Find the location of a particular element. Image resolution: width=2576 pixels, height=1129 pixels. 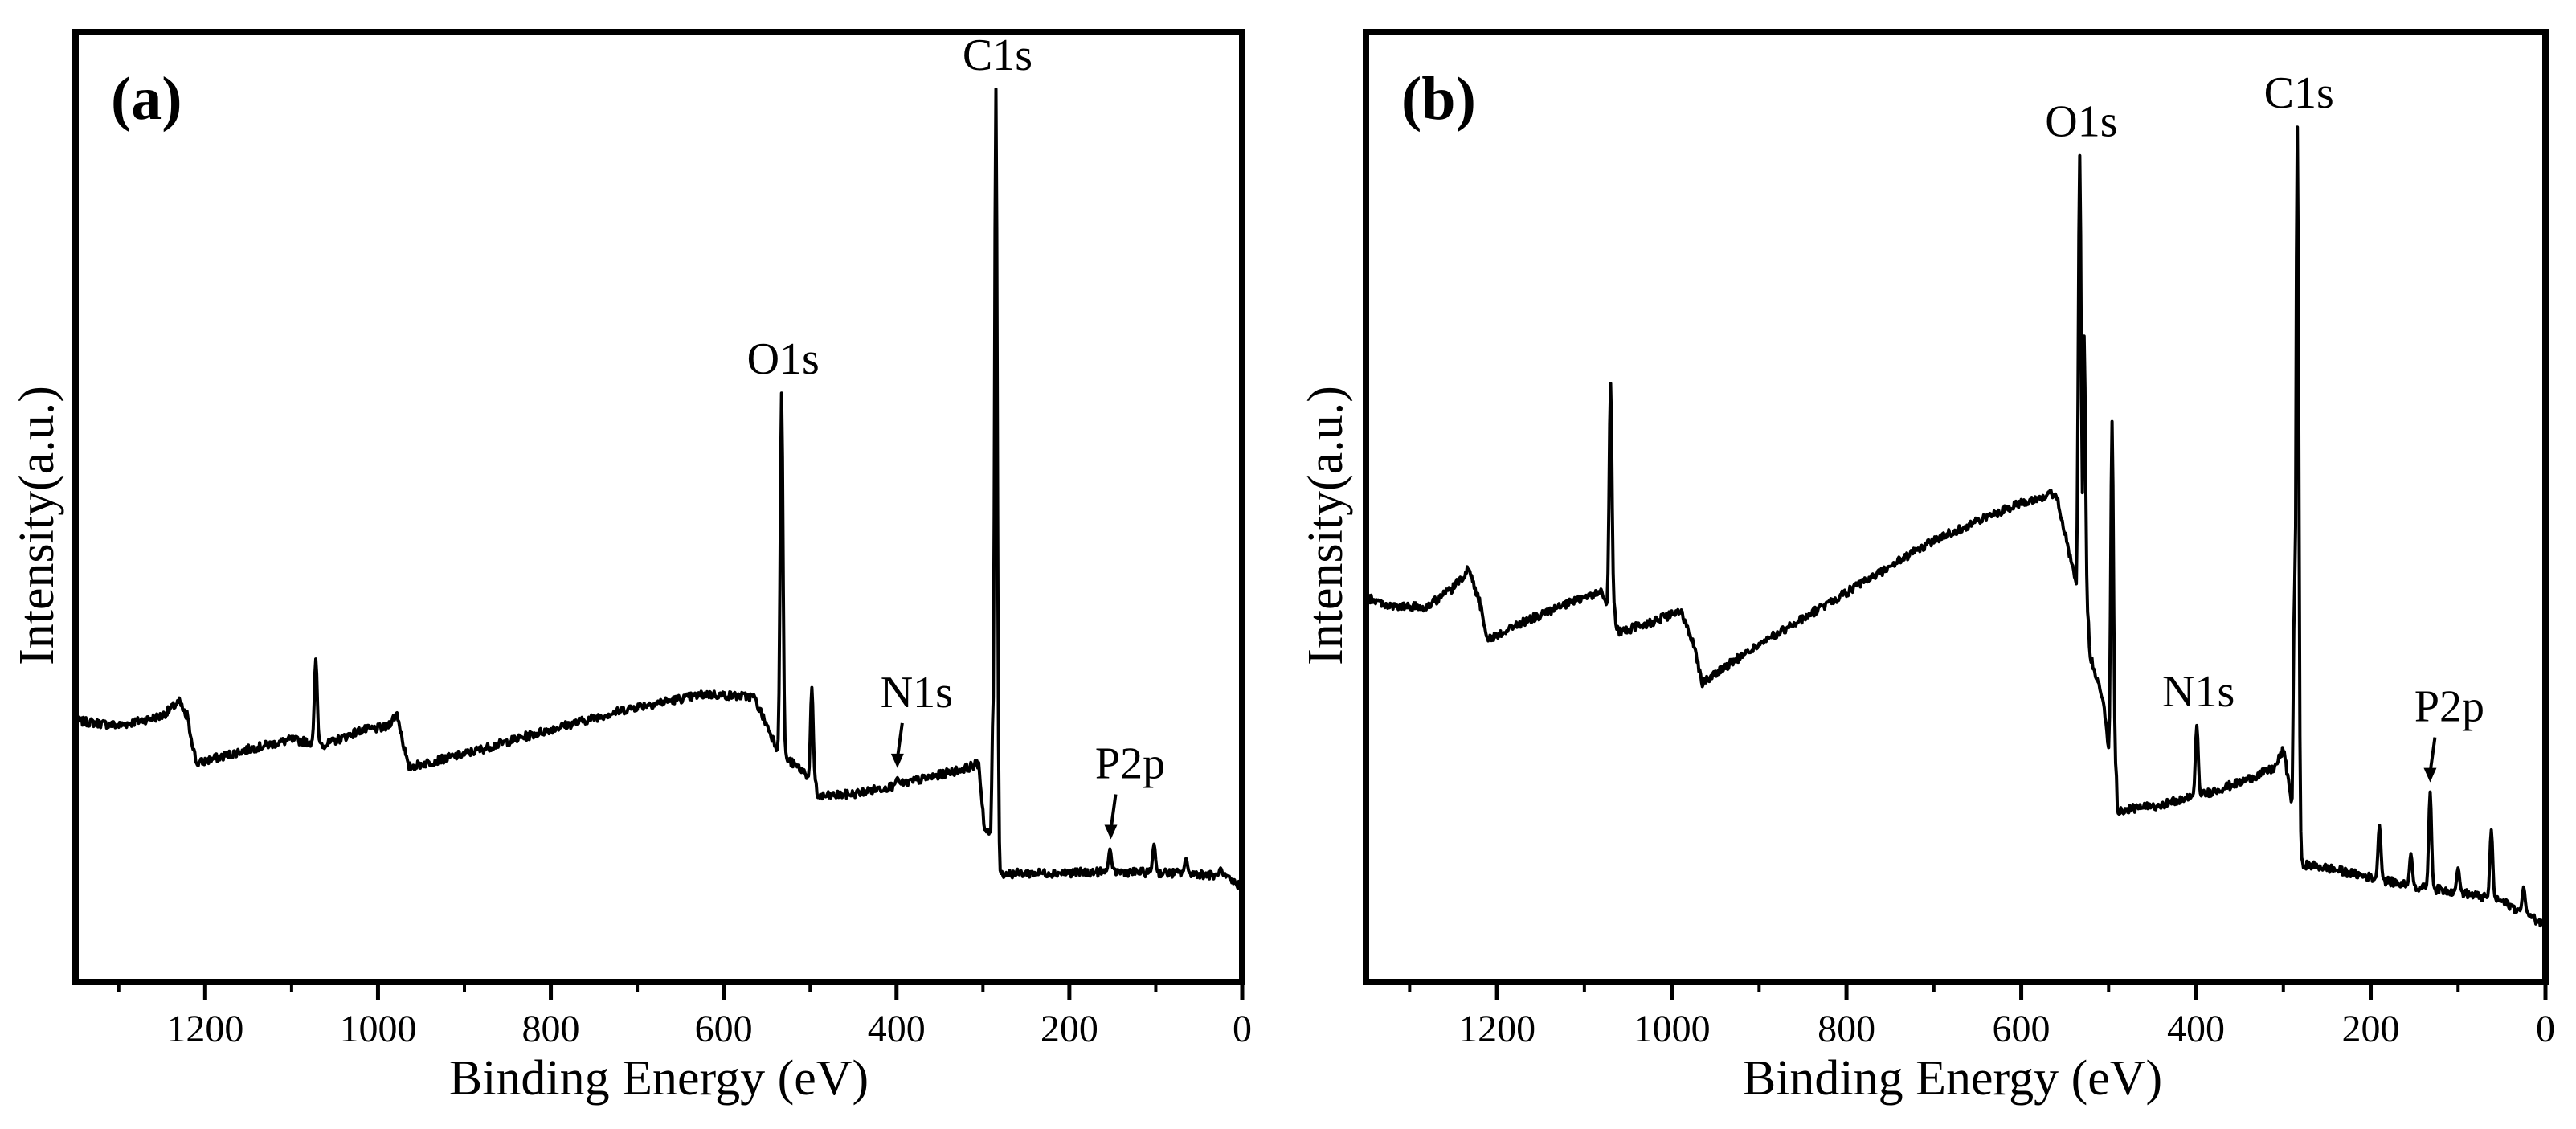

panel-a-peak-annotations: C1s O1s N1s P2p is located at coordinates (956, 436).